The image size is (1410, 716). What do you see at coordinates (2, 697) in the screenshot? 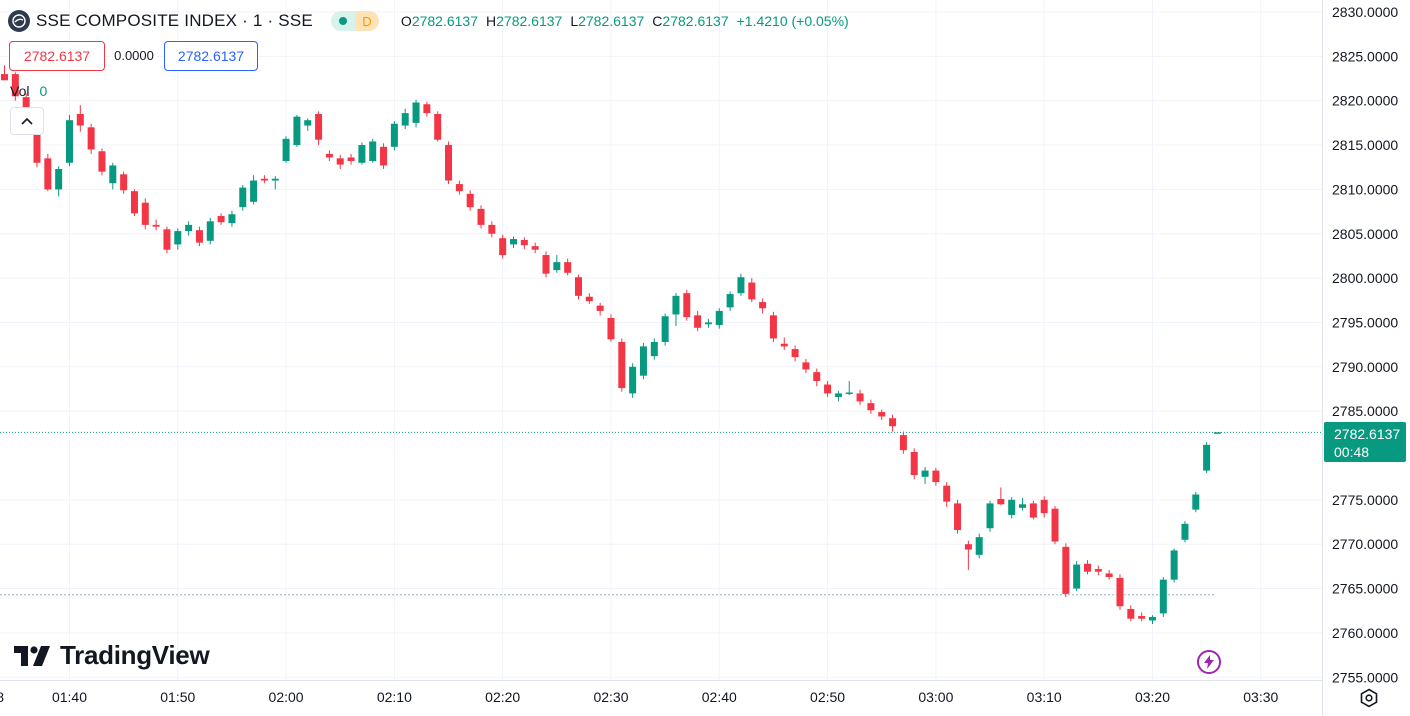
I see `time-tick-label: 18` at bounding box center [2, 697].